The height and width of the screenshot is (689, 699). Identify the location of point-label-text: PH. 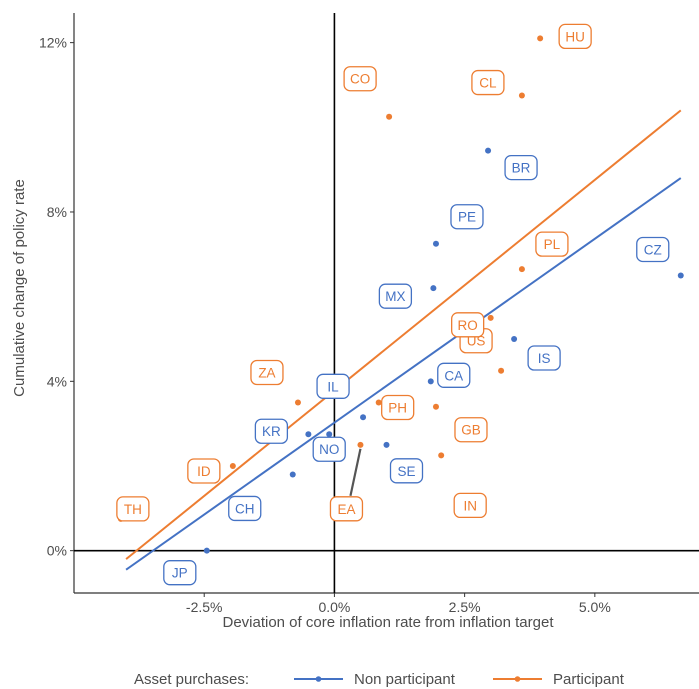
(397, 407).